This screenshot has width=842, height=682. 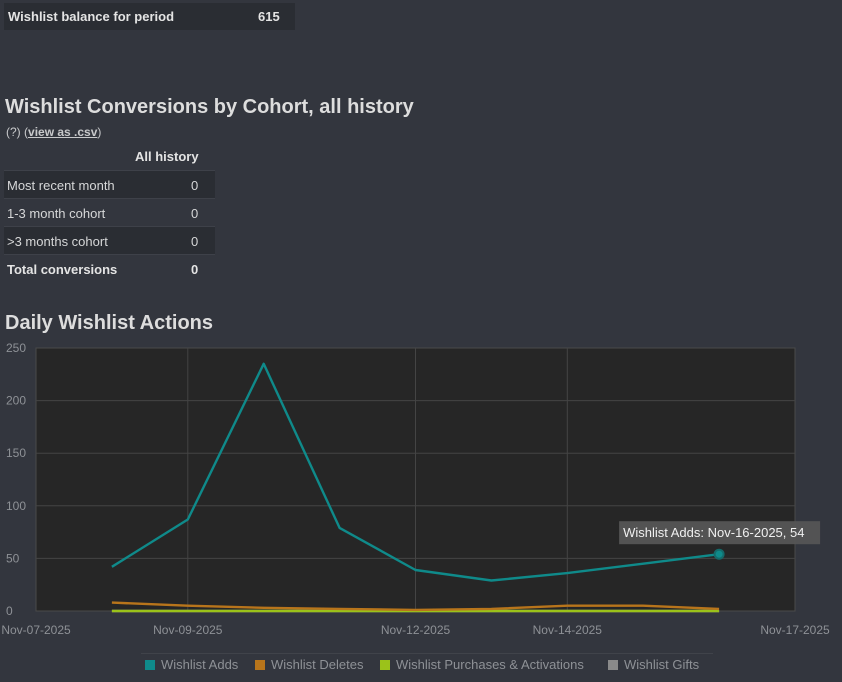 I want to click on legend-swatch-deletes, so click(x=260, y=665).